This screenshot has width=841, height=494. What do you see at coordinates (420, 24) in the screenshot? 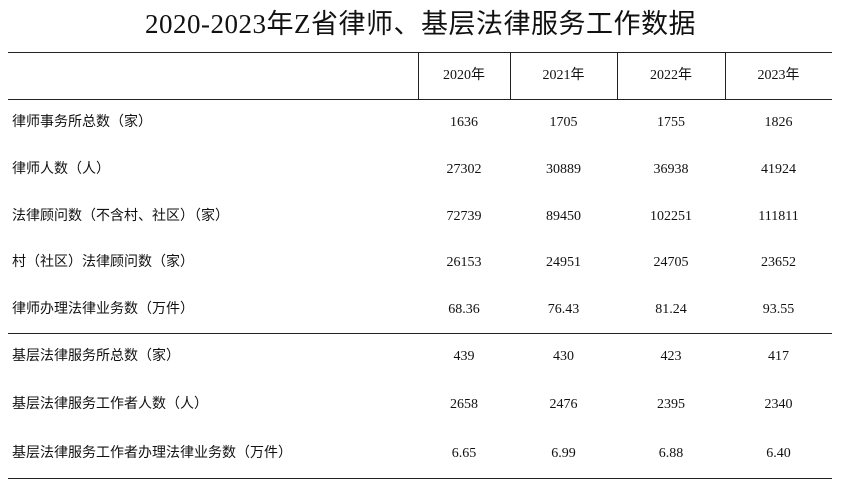
I see `title: 2020-2023年Z省律师、基层法律服务工作数据` at bounding box center [420, 24].